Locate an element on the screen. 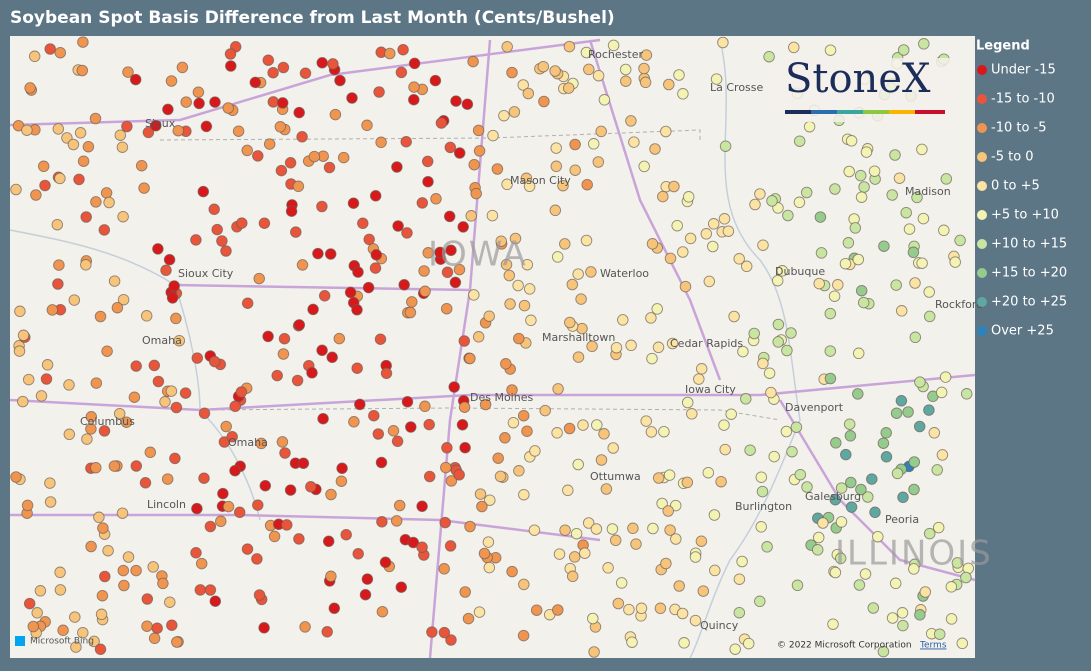  road is located at coordinates (492, 392).